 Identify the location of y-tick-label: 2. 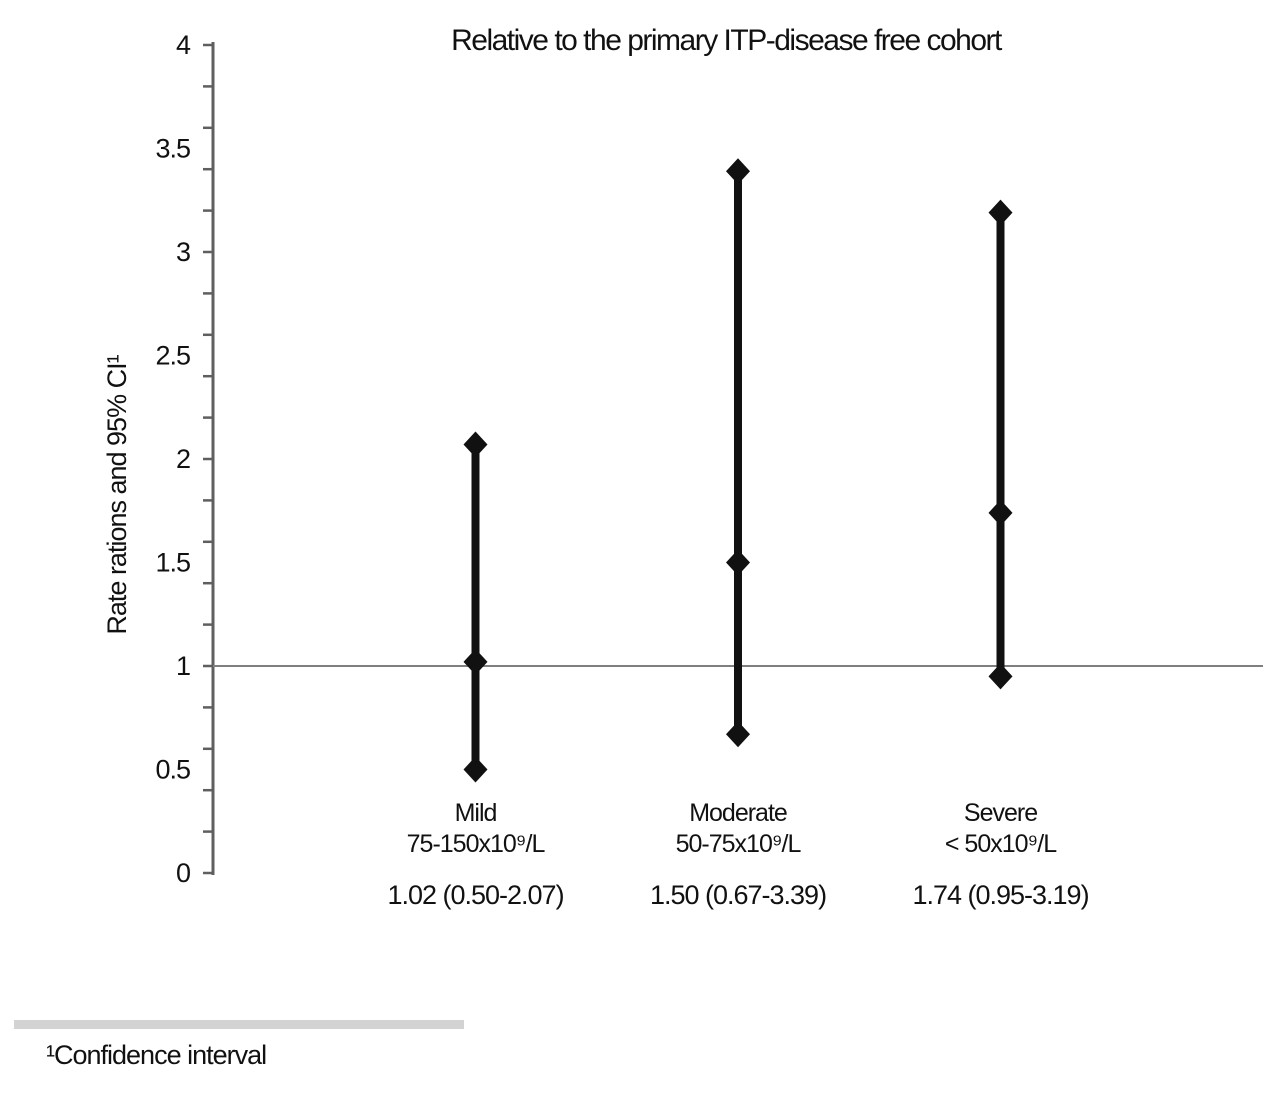
(183, 459).